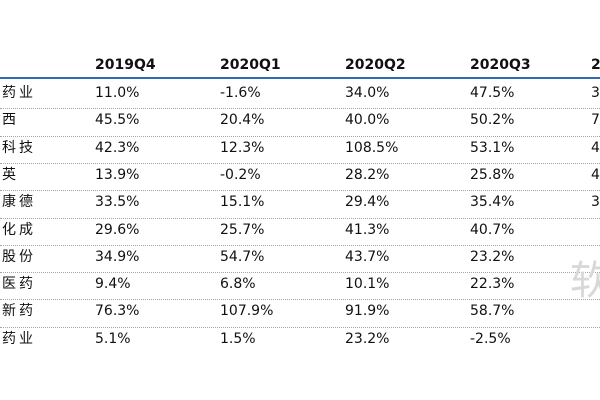 This screenshot has height=400, width=600. I want to click on value-cell: 108.5%, so click(372, 147).